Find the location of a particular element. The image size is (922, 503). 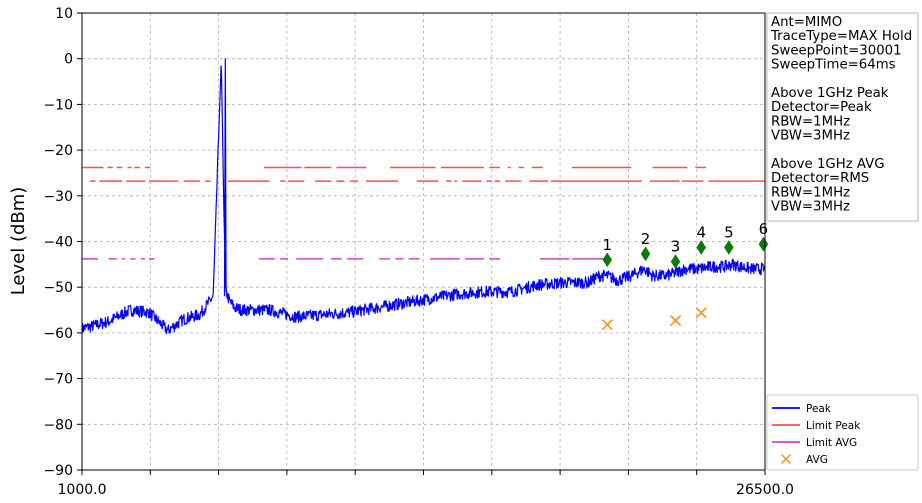

y-tick-label: −80 is located at coordinates (58, 425).